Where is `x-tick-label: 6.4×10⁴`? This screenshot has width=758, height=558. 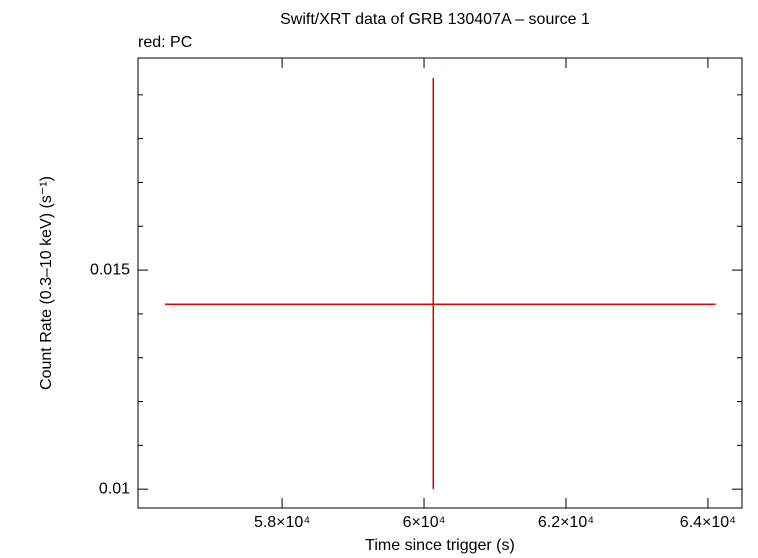 x-tick-label: 6.4×10⁴ is located at coordinates (708, 522).